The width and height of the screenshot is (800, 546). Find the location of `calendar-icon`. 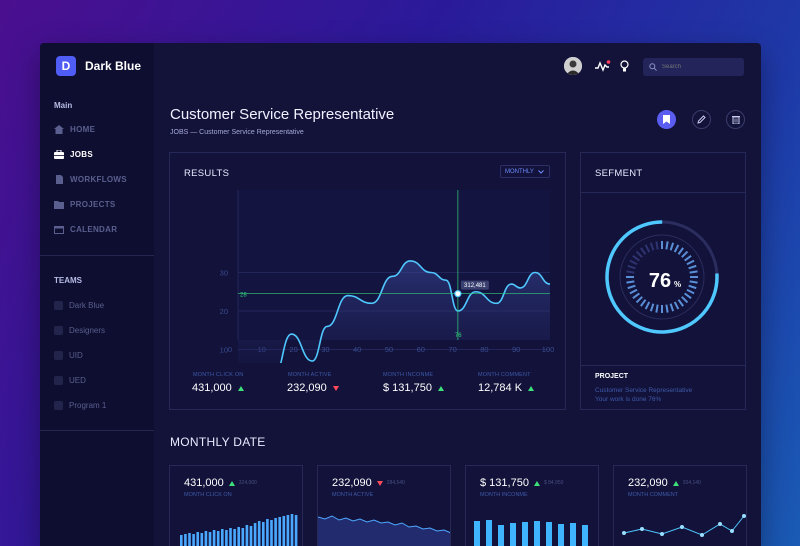

calendar-icon is located at coordinates (59, 230).